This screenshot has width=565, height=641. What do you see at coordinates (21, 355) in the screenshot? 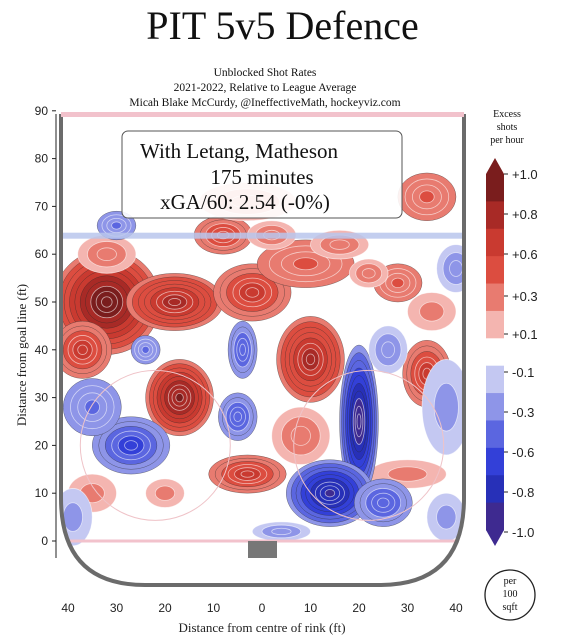
I see `y-axis-label: Distance from goal line (ft)` at bounding box center [21, 355].